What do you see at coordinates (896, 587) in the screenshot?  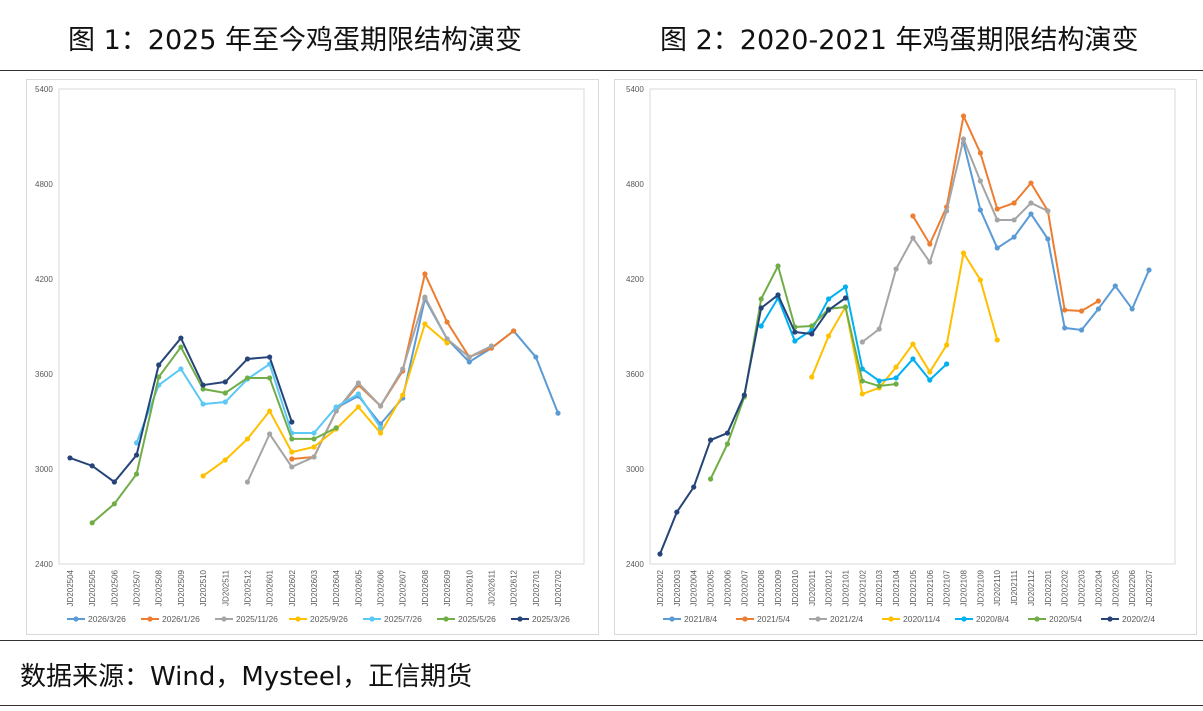 I see `x-tick-label: JD202104` at bounding box center [896, 587].